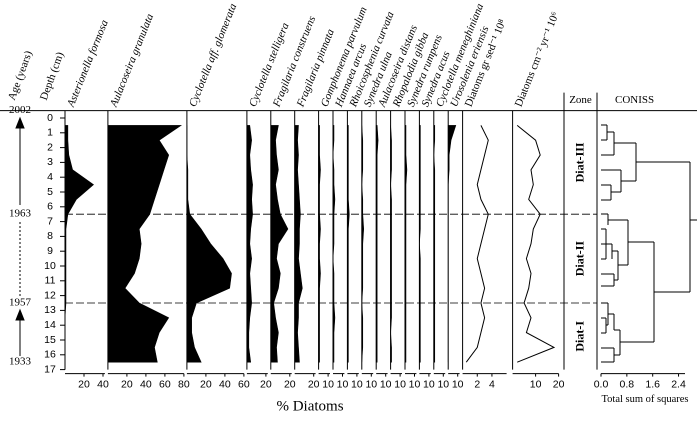 This screenshot has width=697, height=423. I want to click on y-tick-label: 2, so click(50, 147).